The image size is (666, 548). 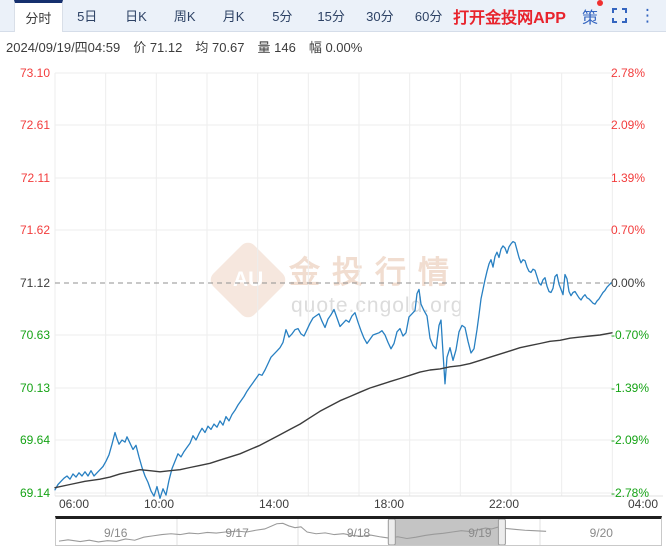 What do you see at coordinates (391, 532) in the screenshot?
I see `navigator-left-handle` at bounding box center [391, 532].